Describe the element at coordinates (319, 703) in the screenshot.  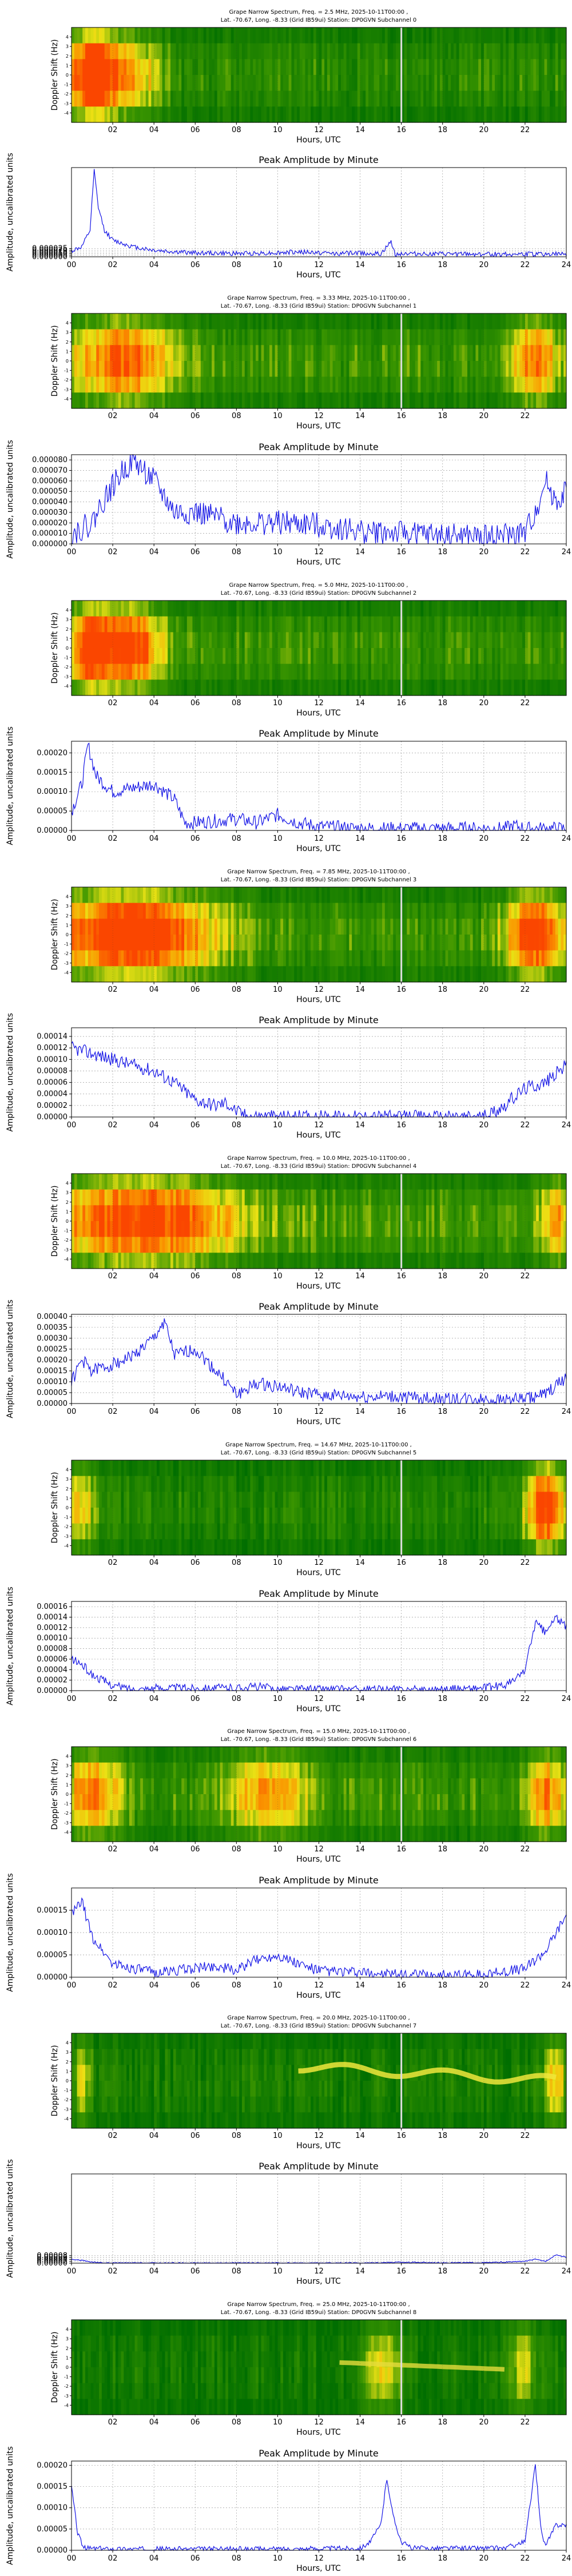
I see `x-tick-label: 12` at that location.